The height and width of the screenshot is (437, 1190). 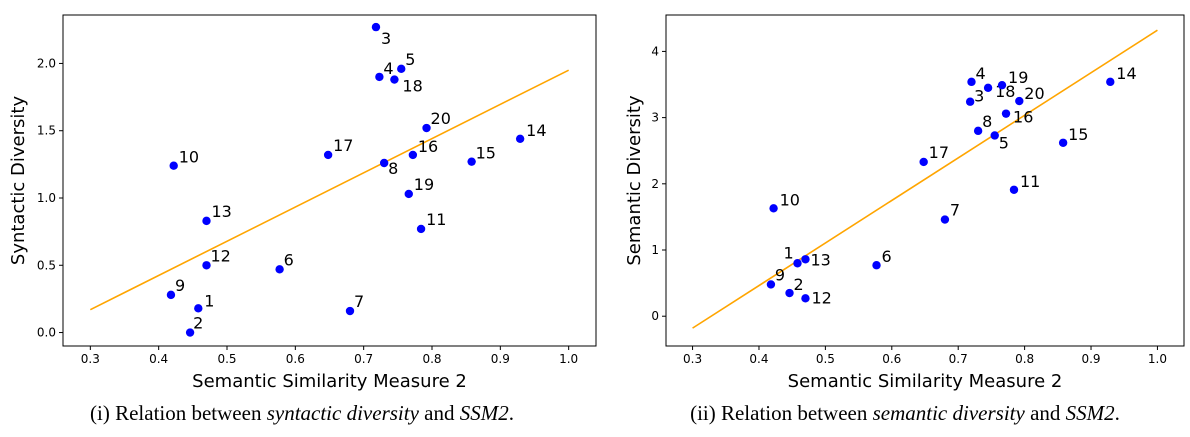 What do you see at coordinates (655, 51) in the screenshot?
I see `y-tick-label: 4` at bounding box center [655, 51].